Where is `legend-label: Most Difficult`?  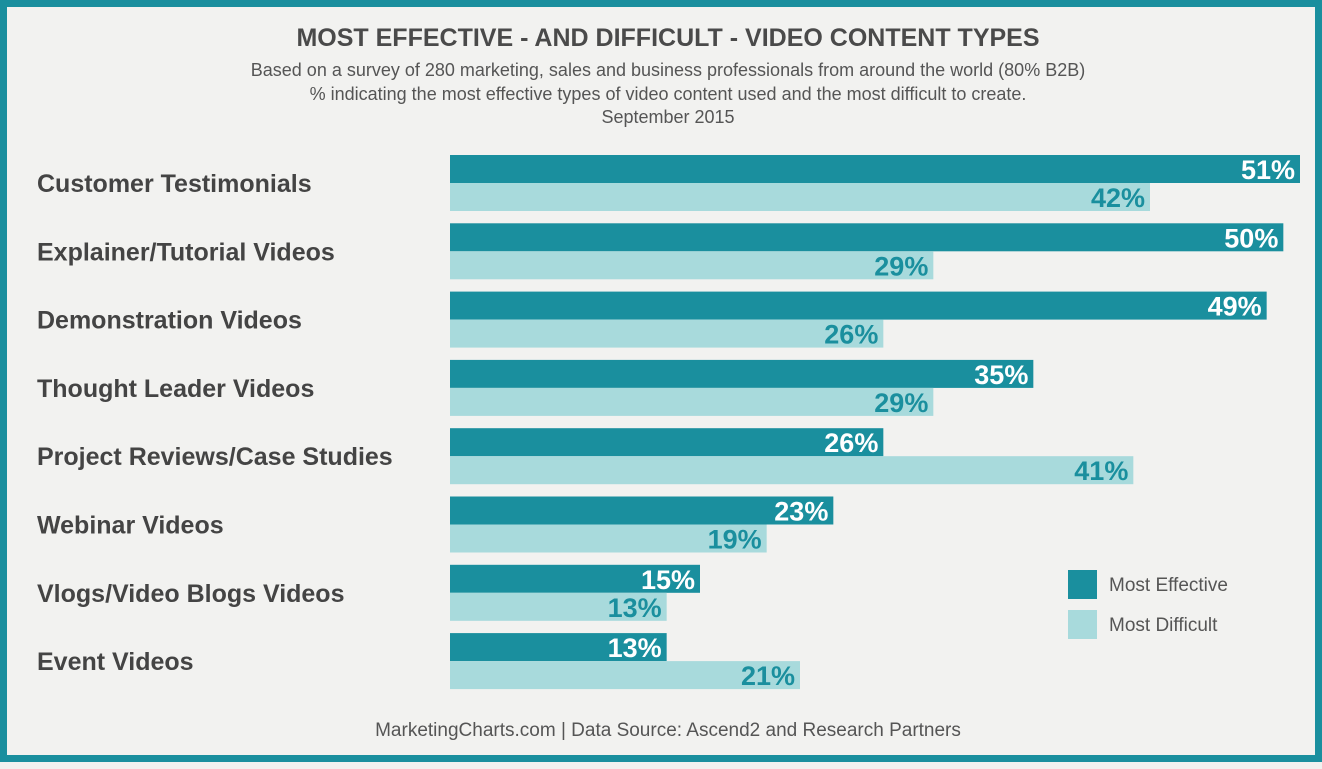 legend-label: Most Difficult is located at coordinates (1163, 625).